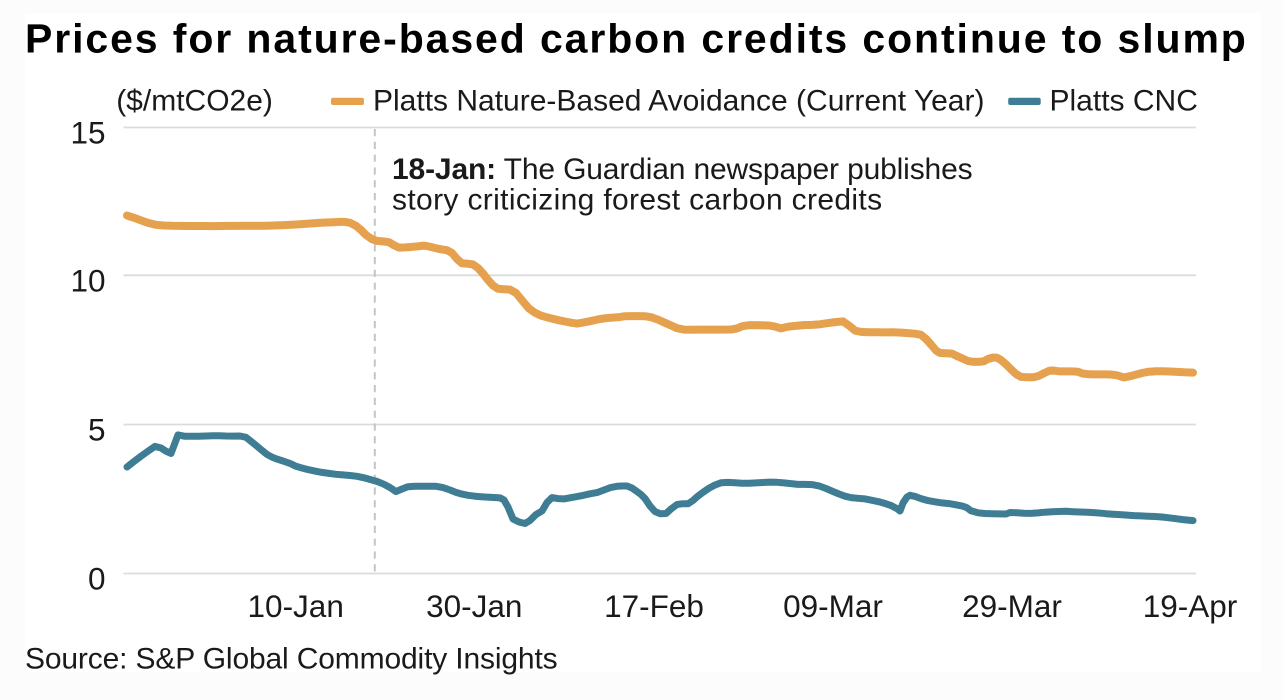 The image size is (1284, 700). Describe the element at coordinates (87, 280) in the screenshot. I see `svg-text: 10` at that location.